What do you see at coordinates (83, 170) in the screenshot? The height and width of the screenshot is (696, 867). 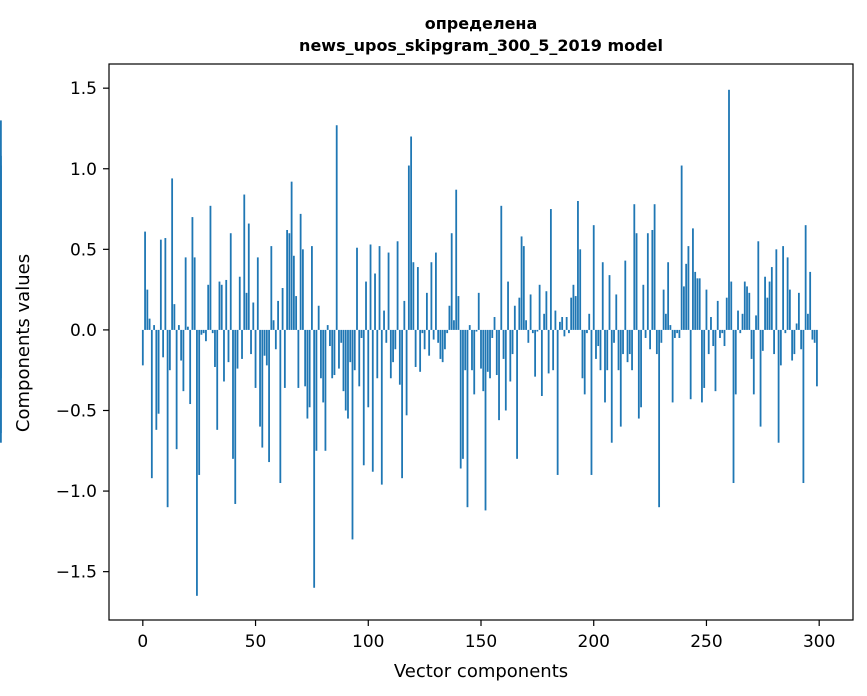 I see `y-tick-label: 1.0` at bounding box center [83, 170].